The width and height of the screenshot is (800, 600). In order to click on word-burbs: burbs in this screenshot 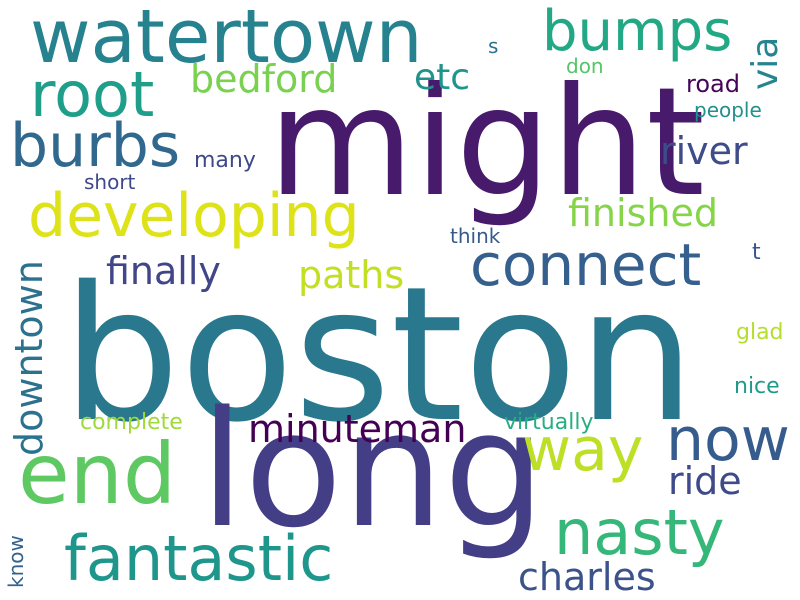, I will do `click(95, 146)`.